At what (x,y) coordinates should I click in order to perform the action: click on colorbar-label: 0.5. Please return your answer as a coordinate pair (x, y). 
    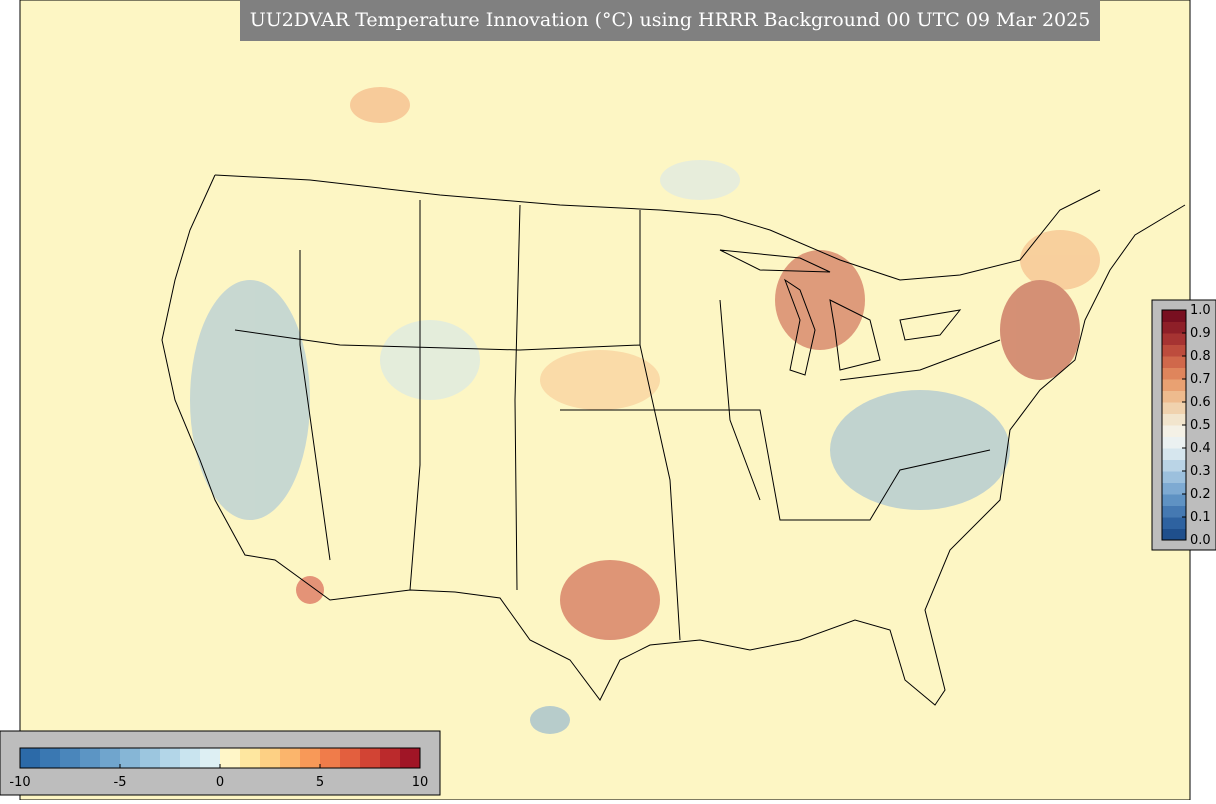
    Looking at the image, I should click on (1200, 425).